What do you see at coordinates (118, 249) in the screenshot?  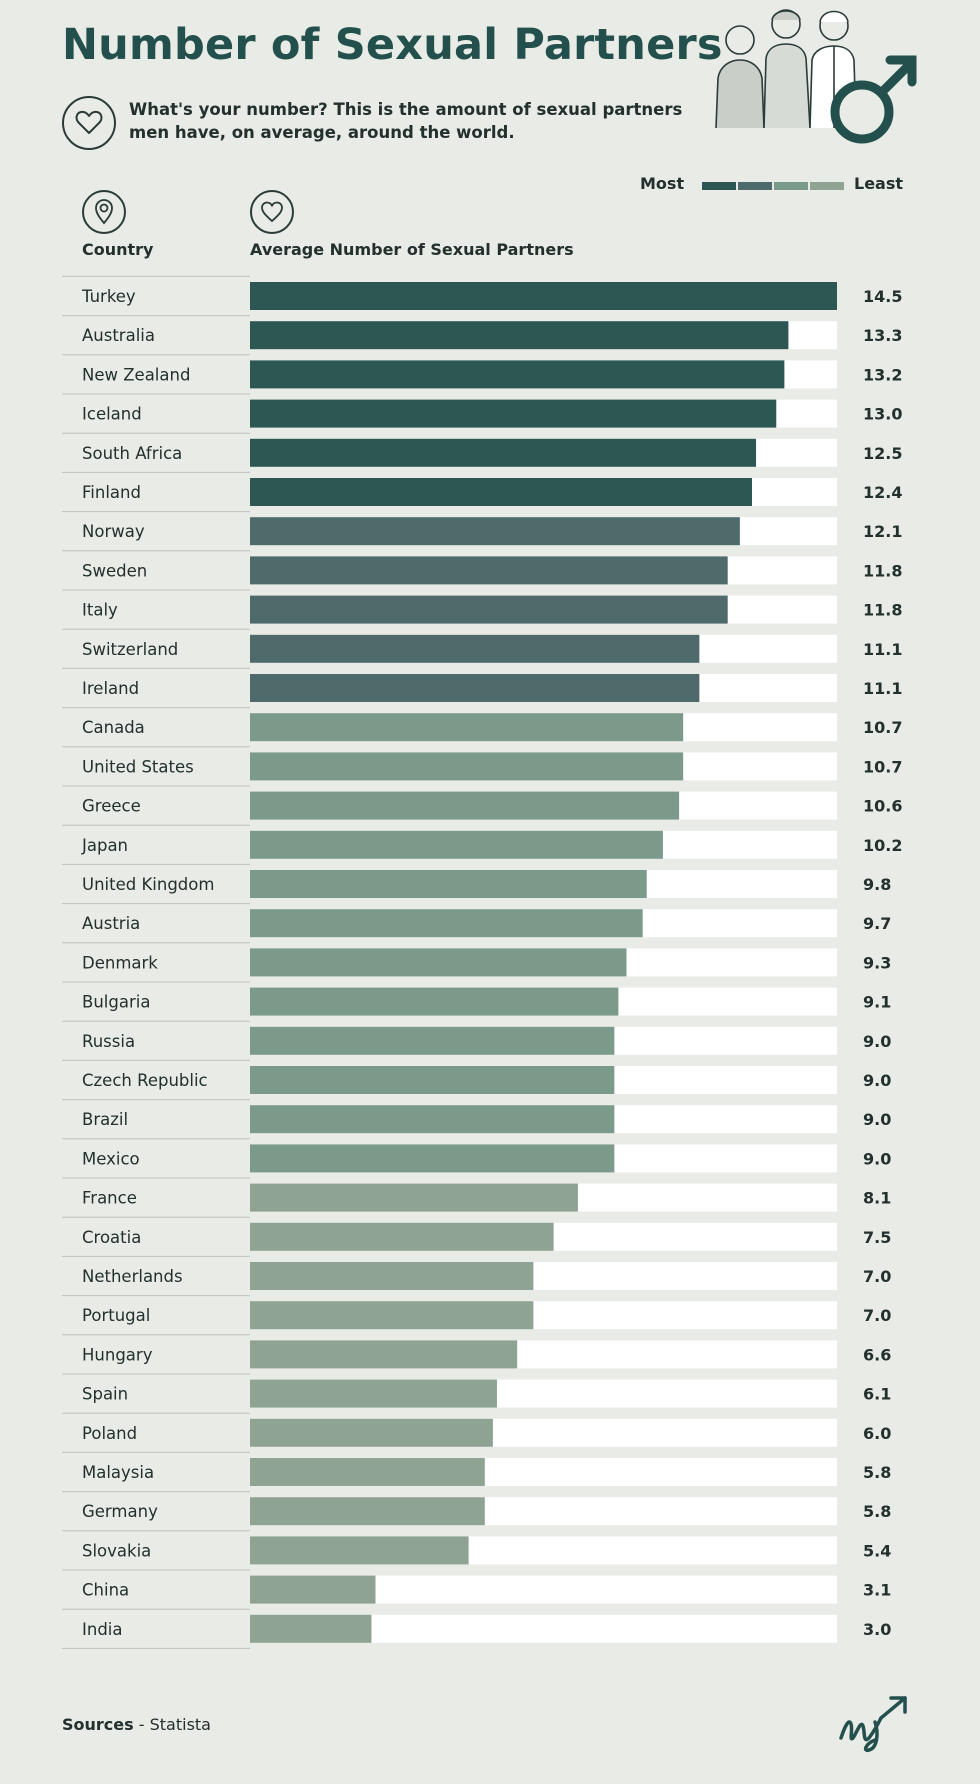 I see `column-header-country: Country` at bounding box center [118, 249].